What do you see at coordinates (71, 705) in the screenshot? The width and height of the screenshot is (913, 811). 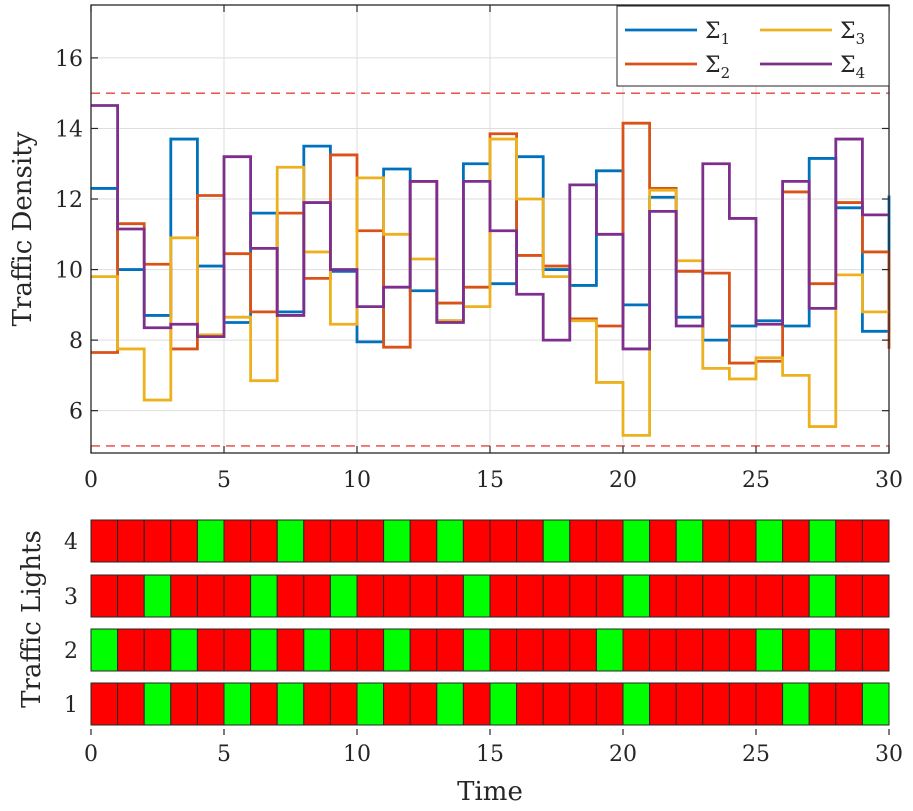 I see `lights-row-label: 1` at bounding box center [71, 705].